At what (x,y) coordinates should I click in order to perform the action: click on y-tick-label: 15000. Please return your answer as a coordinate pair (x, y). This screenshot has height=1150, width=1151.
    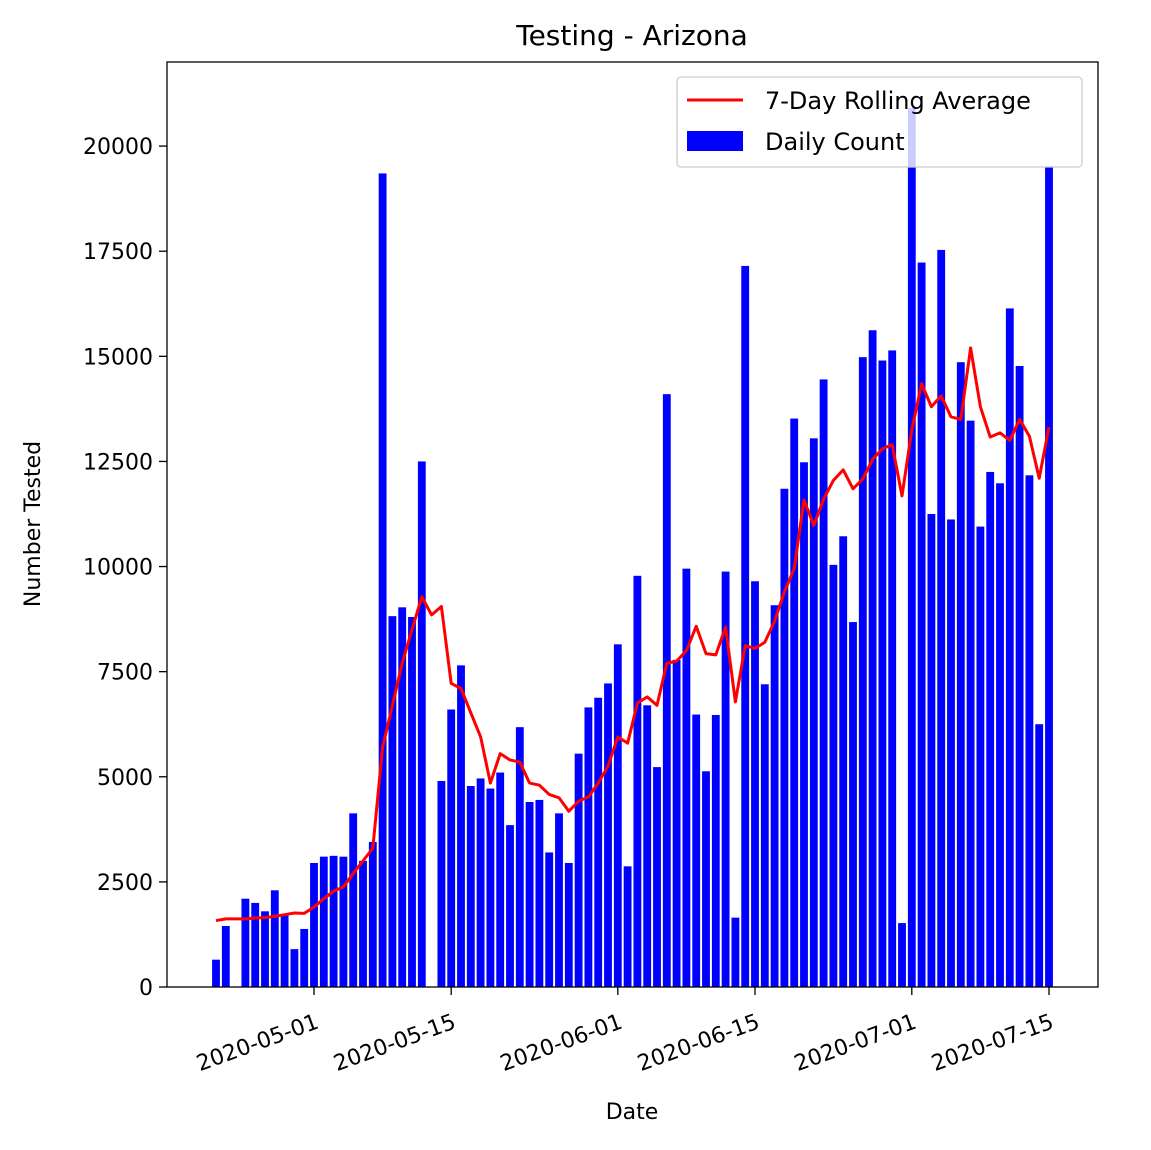
    Looking at the image, I should click on (118, 357).